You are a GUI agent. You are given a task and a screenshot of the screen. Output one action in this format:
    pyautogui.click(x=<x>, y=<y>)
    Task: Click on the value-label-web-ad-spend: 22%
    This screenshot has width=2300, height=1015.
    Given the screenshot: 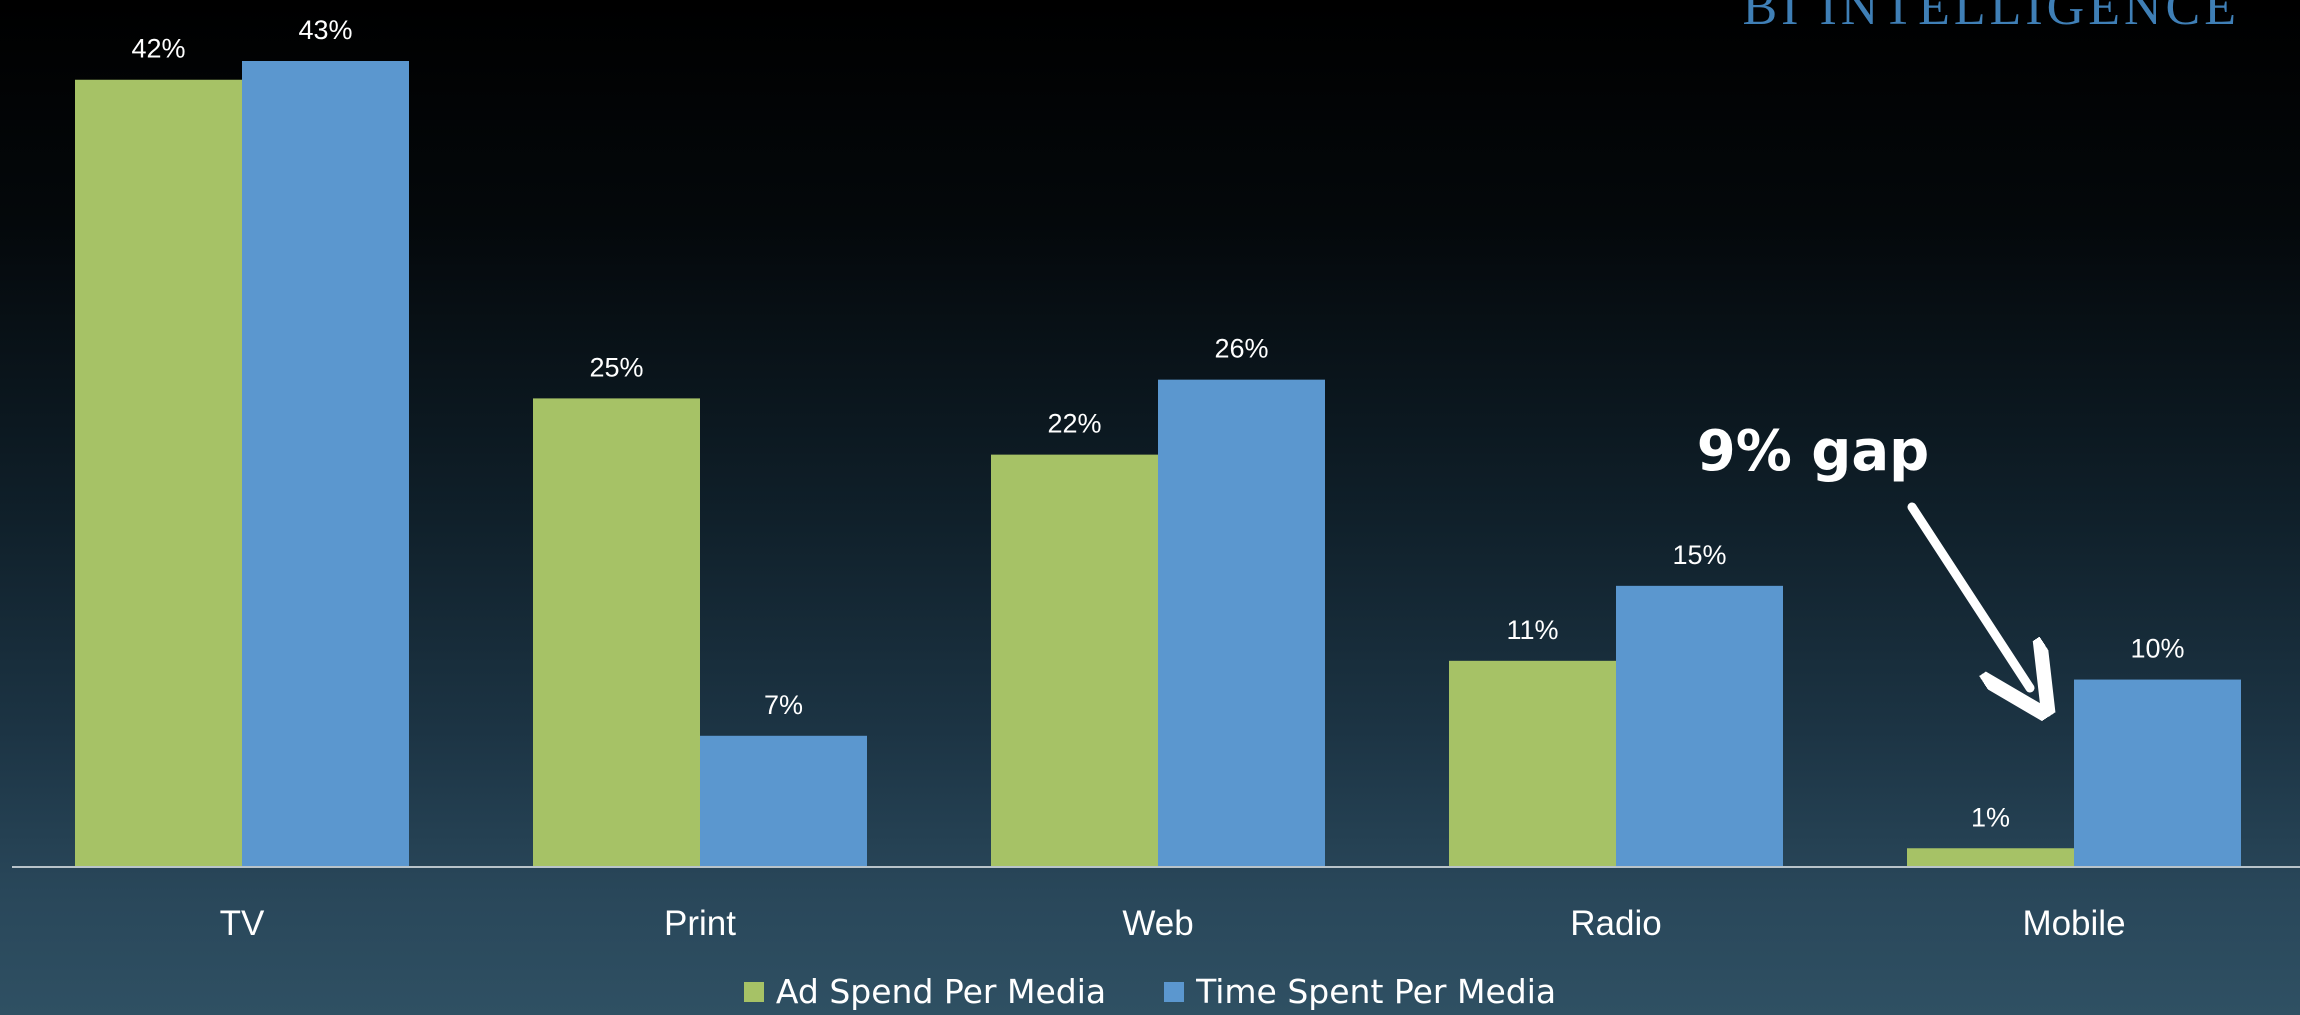 What is the action you would take?
    pyautogui.click(x=1074, y=424)
    